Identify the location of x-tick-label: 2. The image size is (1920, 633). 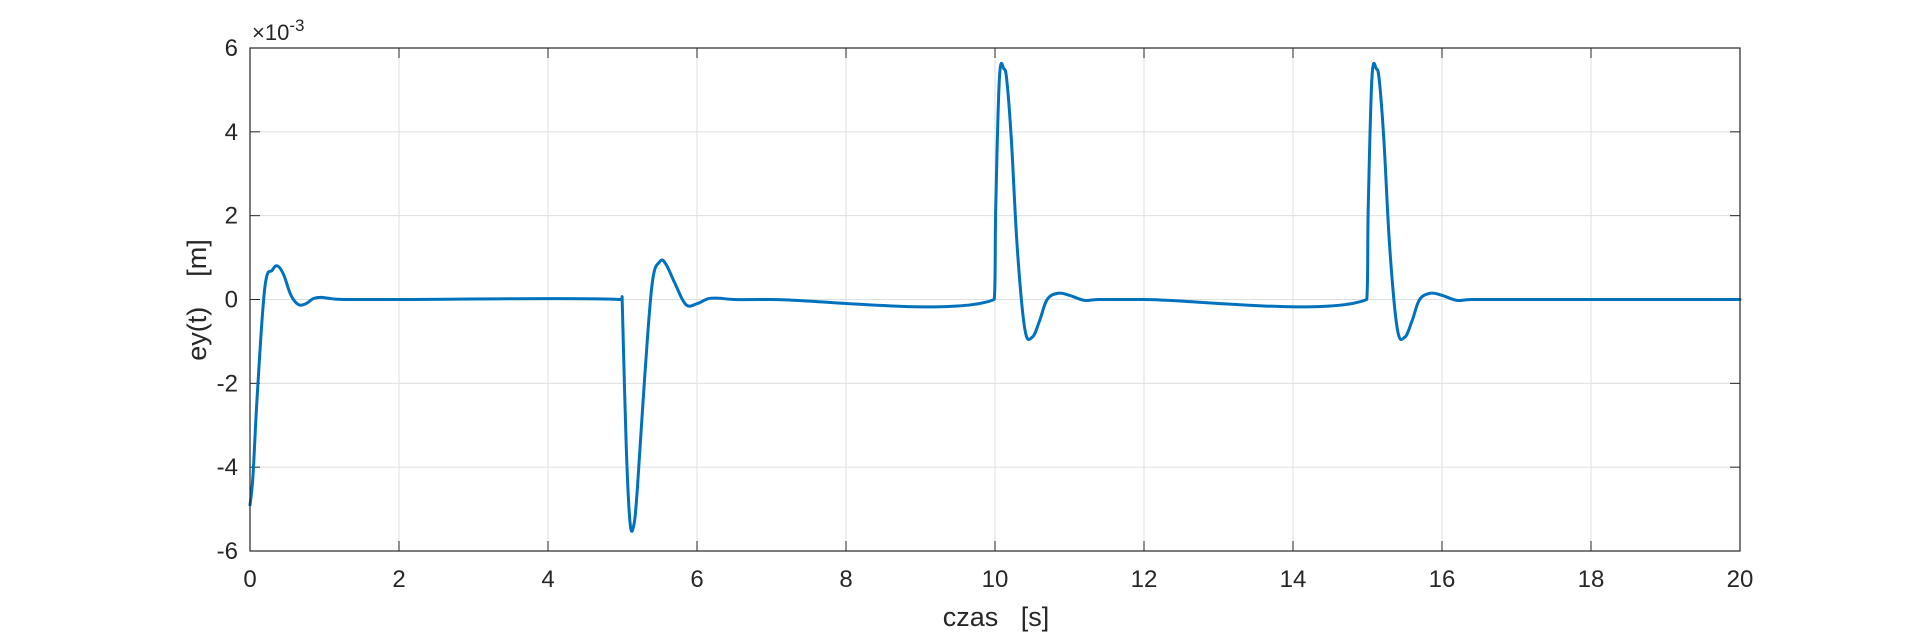
(398, 579).